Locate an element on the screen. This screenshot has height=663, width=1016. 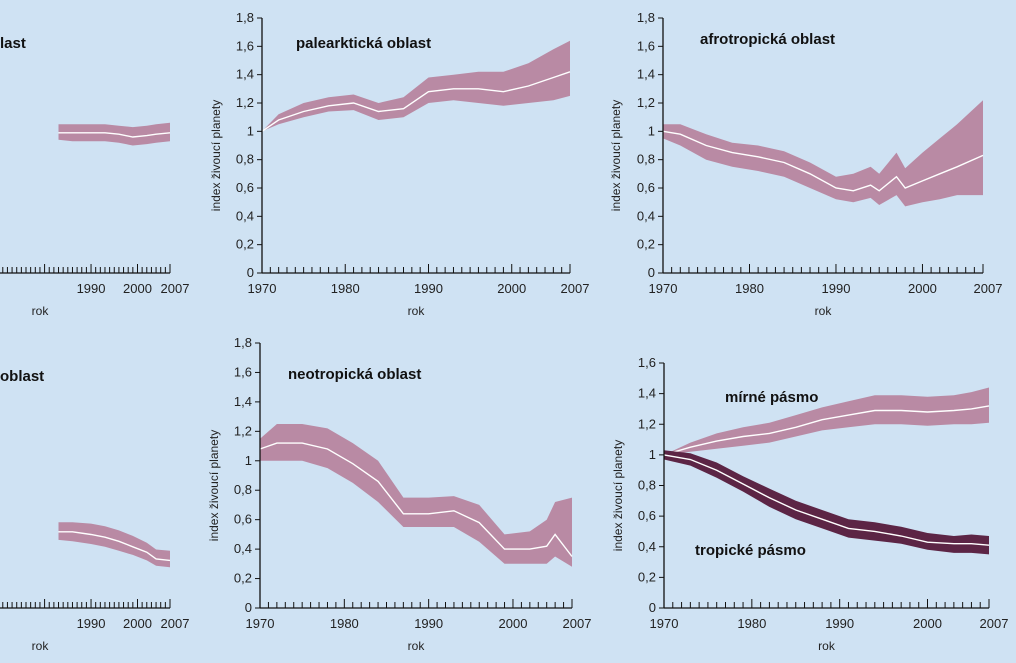
index-line-tropické-pásmo is located at coordinates (826, 500).